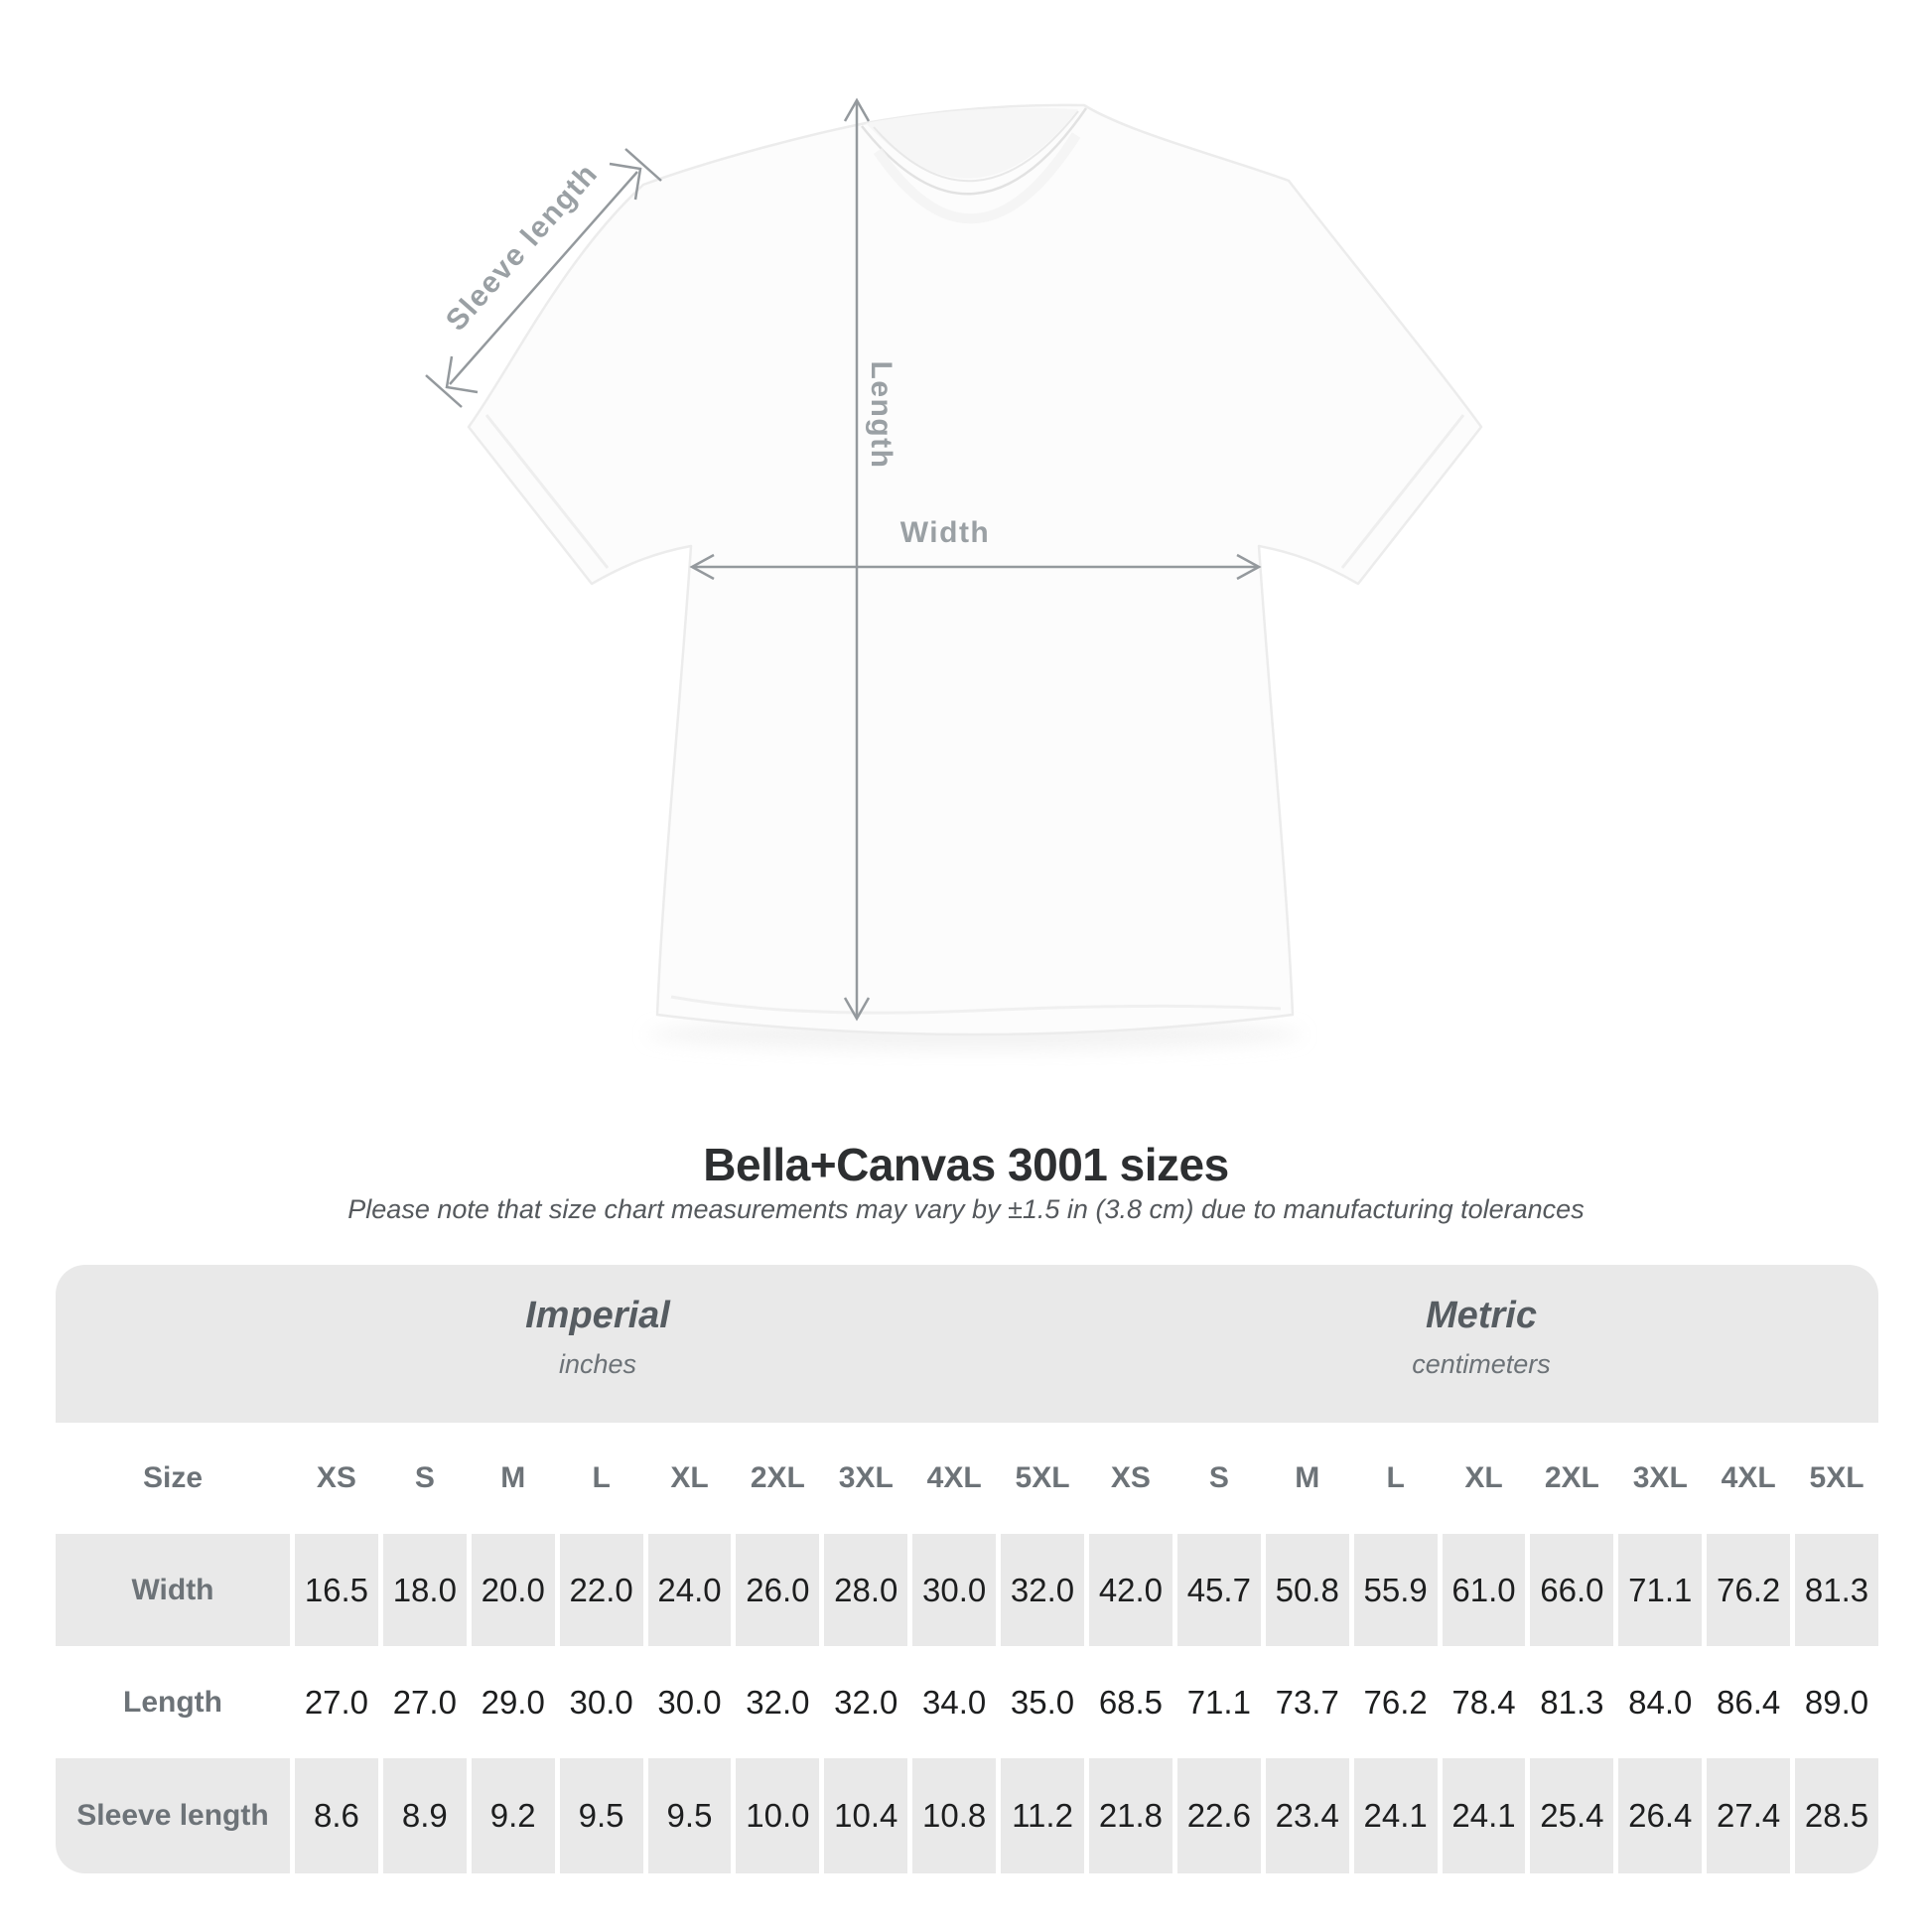 This screenshot has height=1932, width=1932. What do you see at coordinates (1481, 1590) in the screenshot?
I see `width-metric-value: 61.0` at bounding box center [1481, 1590].